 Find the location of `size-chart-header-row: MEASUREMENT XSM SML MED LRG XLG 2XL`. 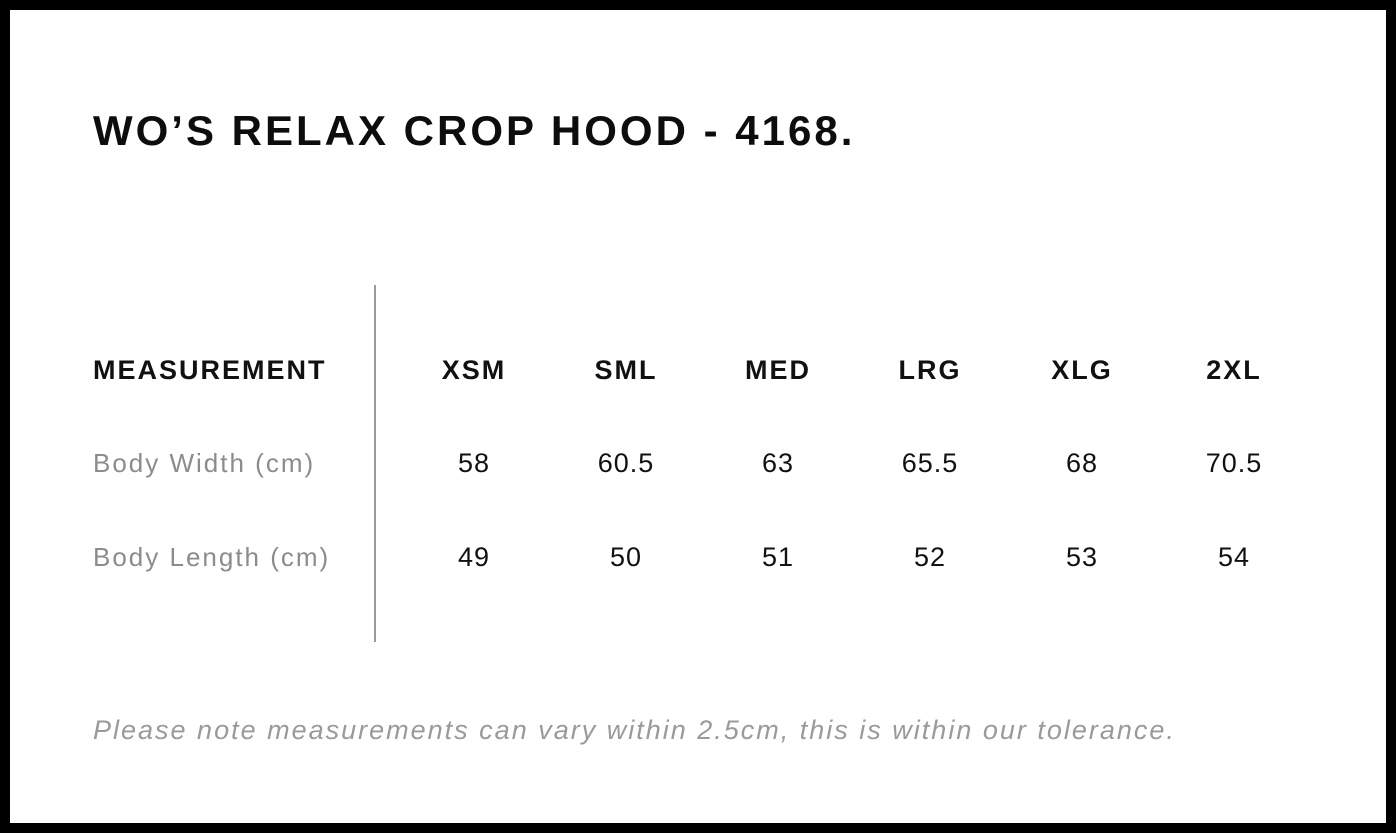

size-chart-header-row: MEASUREMENT XSM SML MED LRG XLG 2XL is located at coordinates (701, 370).